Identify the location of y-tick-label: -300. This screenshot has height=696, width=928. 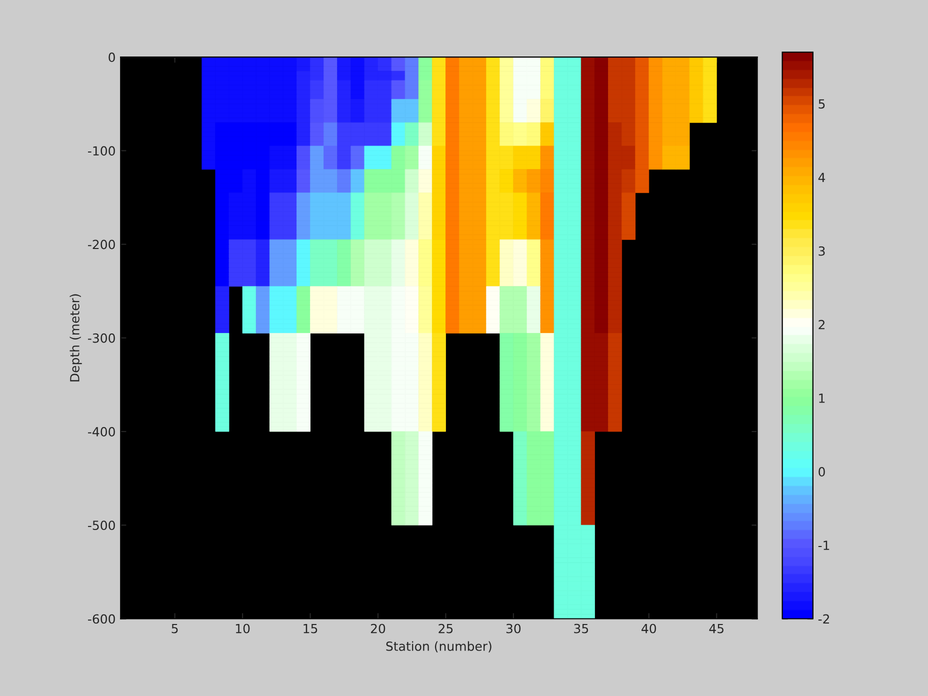
(101, 338).